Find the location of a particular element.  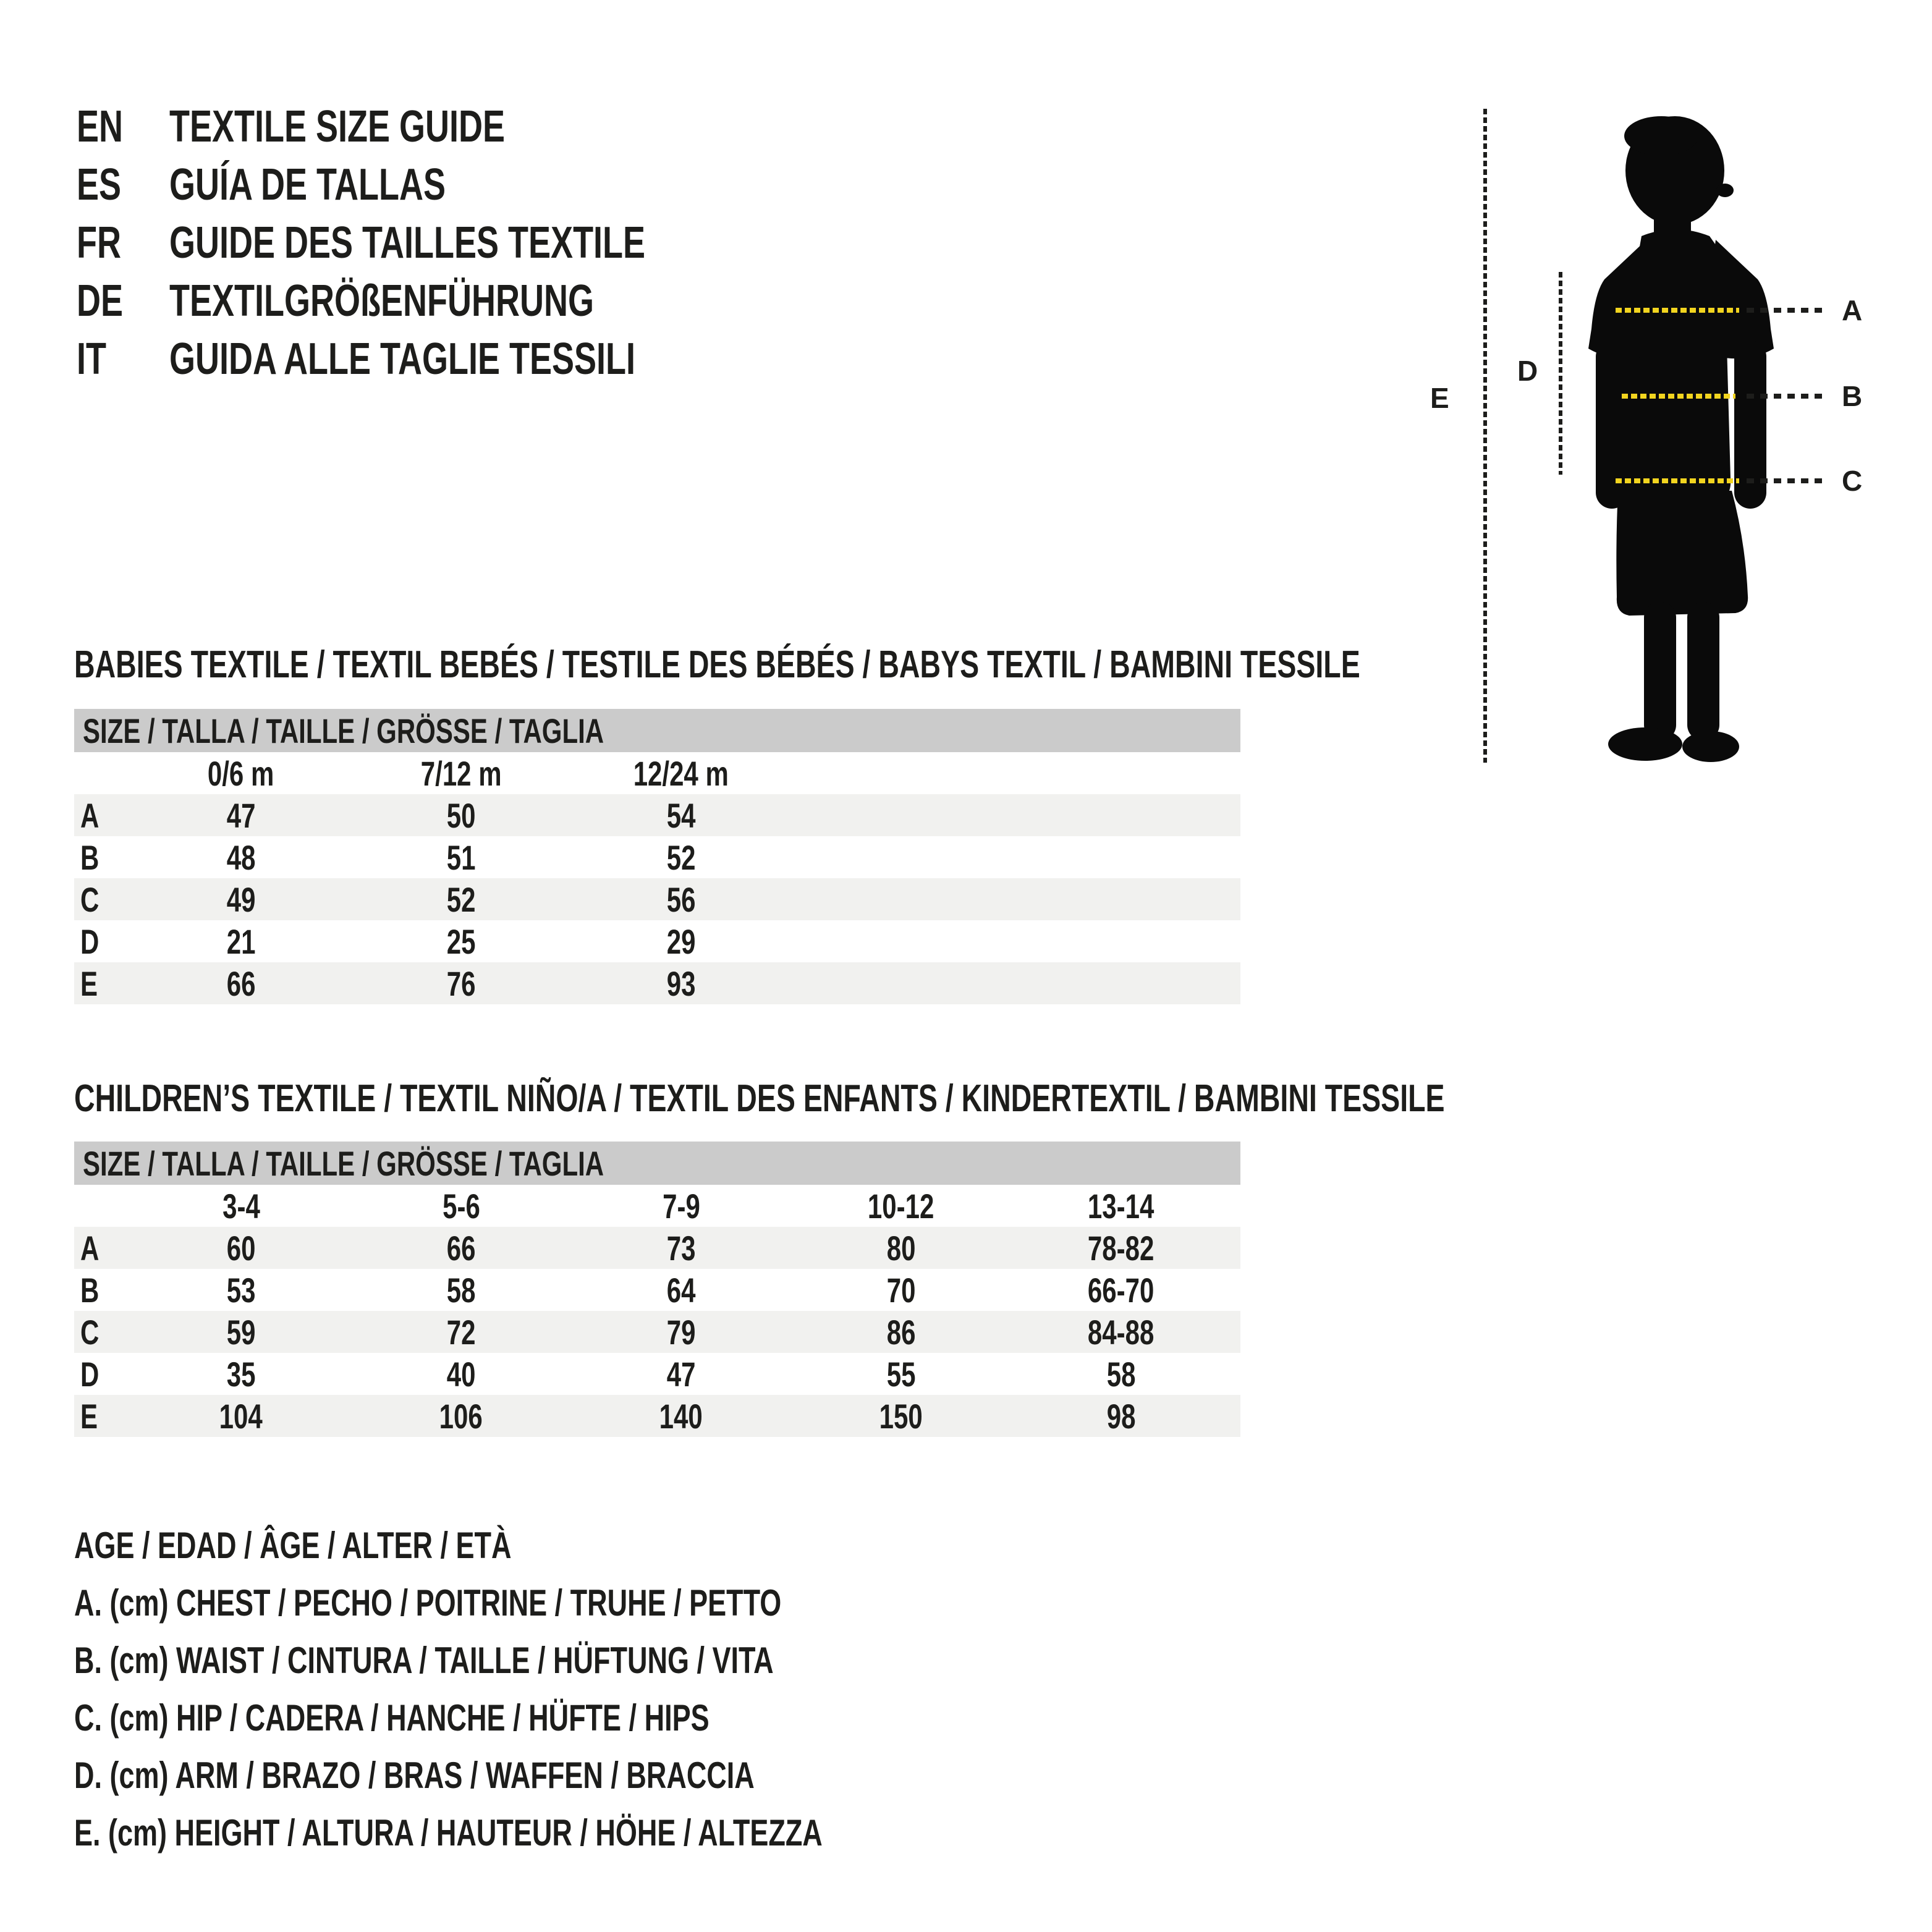

arm-measure-label: D is located at coordinates (1527, 371).